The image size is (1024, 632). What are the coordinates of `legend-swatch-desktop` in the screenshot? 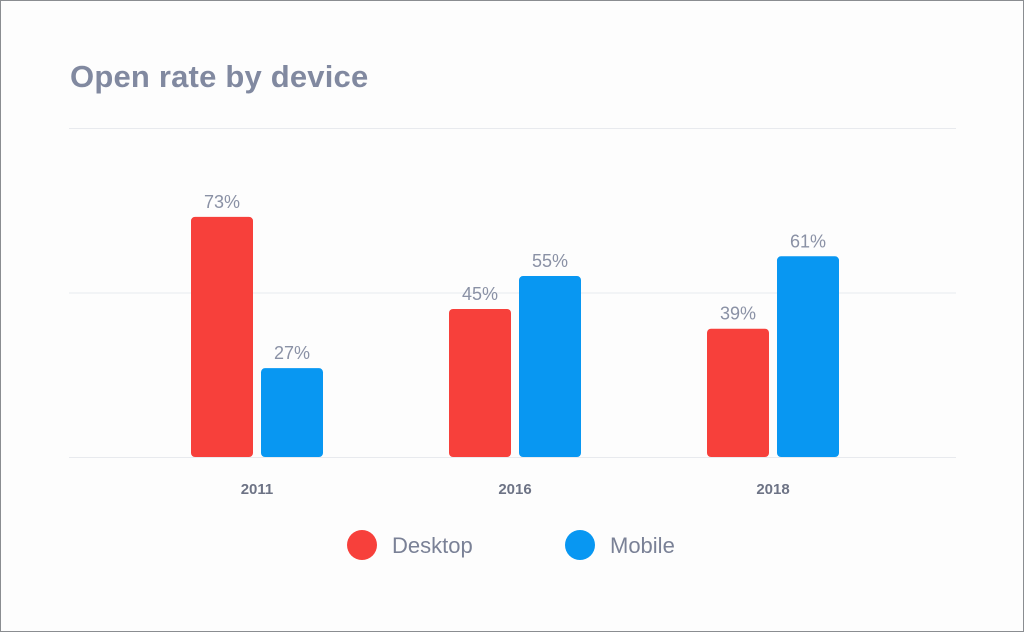 It's located at (362, 545).